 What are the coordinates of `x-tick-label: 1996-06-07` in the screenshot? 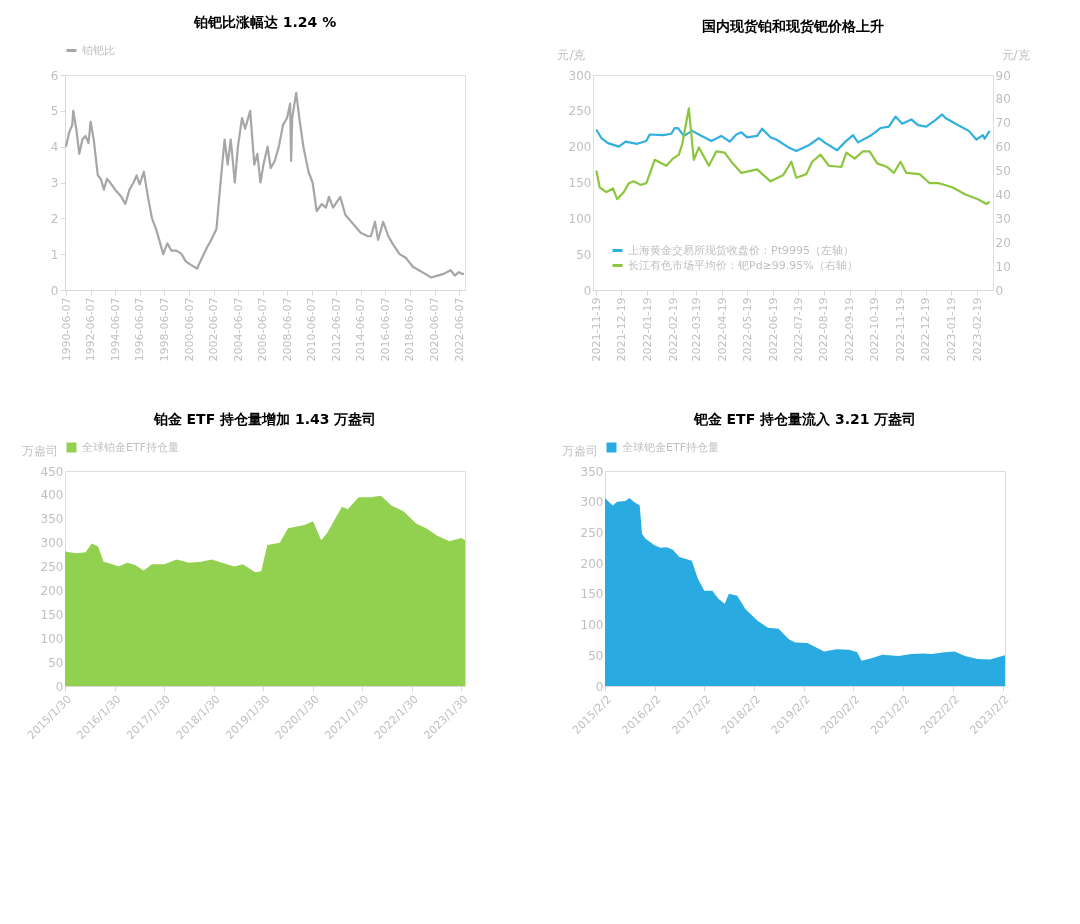 It's located at (140, 329).